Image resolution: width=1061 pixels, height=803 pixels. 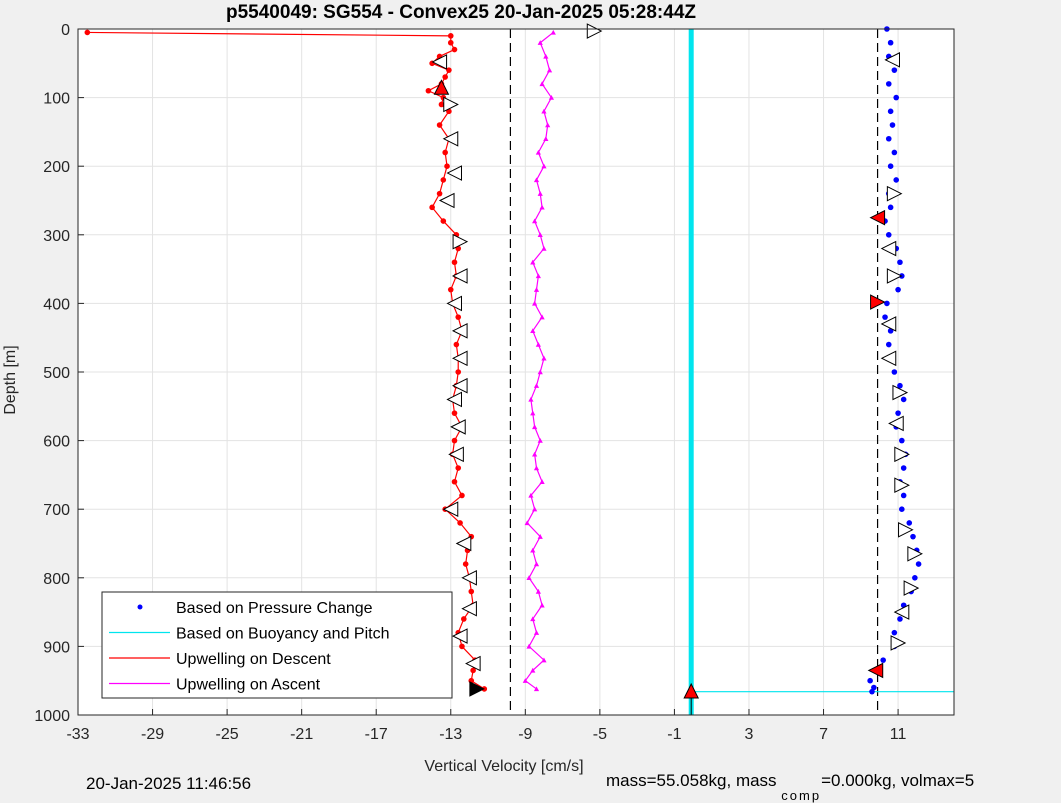 I want to click on x-tick-label: -17, so click(x=376, y=734).